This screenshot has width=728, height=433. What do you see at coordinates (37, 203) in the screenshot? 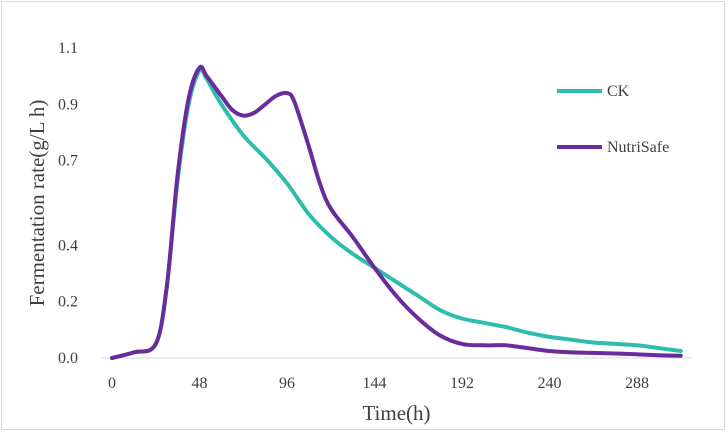
I see `y-axis-title: Fermentation rate(g/L h)` at bounding box center [37, 203].